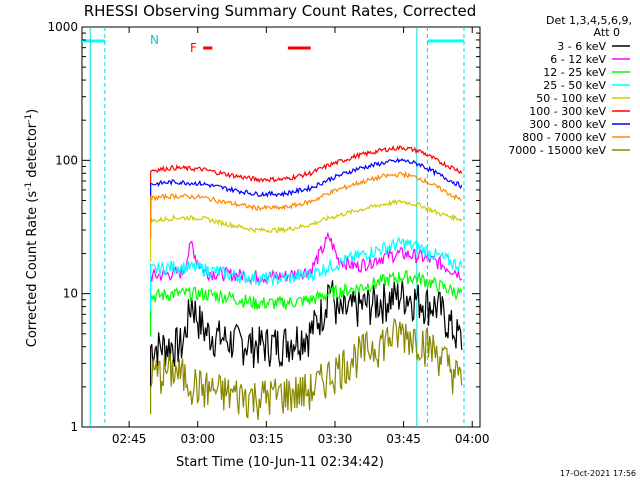 The width and height of the screenshot is (640, 480). I want to click on night-label: N, so click(154, 40).